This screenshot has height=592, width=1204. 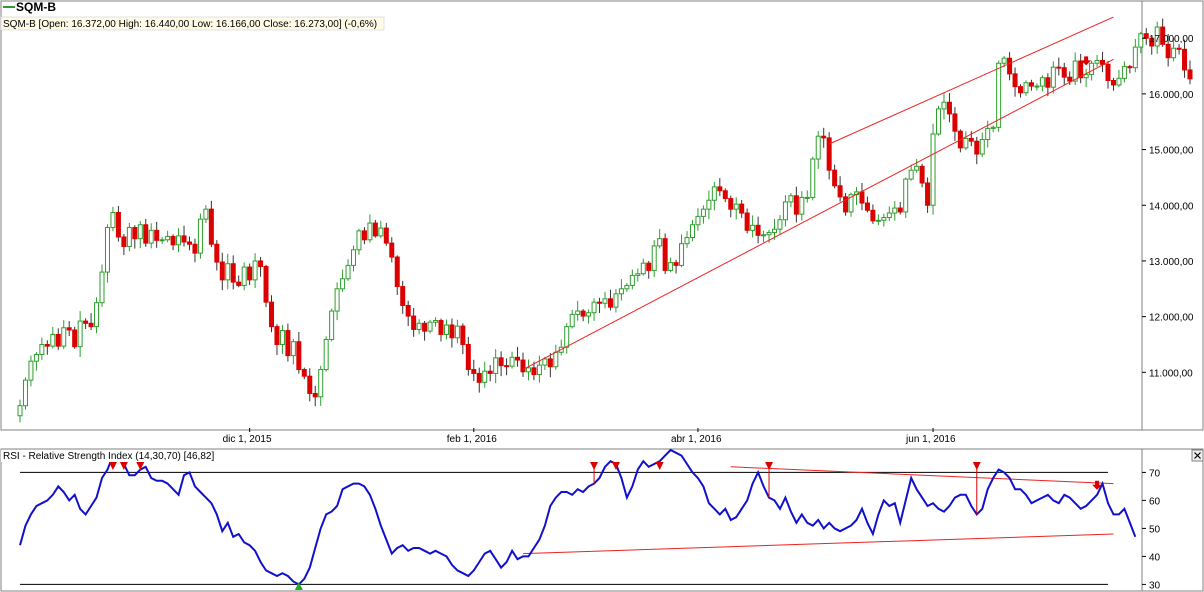 I want to click on close-pane-button, so click(x=1197, y=455).